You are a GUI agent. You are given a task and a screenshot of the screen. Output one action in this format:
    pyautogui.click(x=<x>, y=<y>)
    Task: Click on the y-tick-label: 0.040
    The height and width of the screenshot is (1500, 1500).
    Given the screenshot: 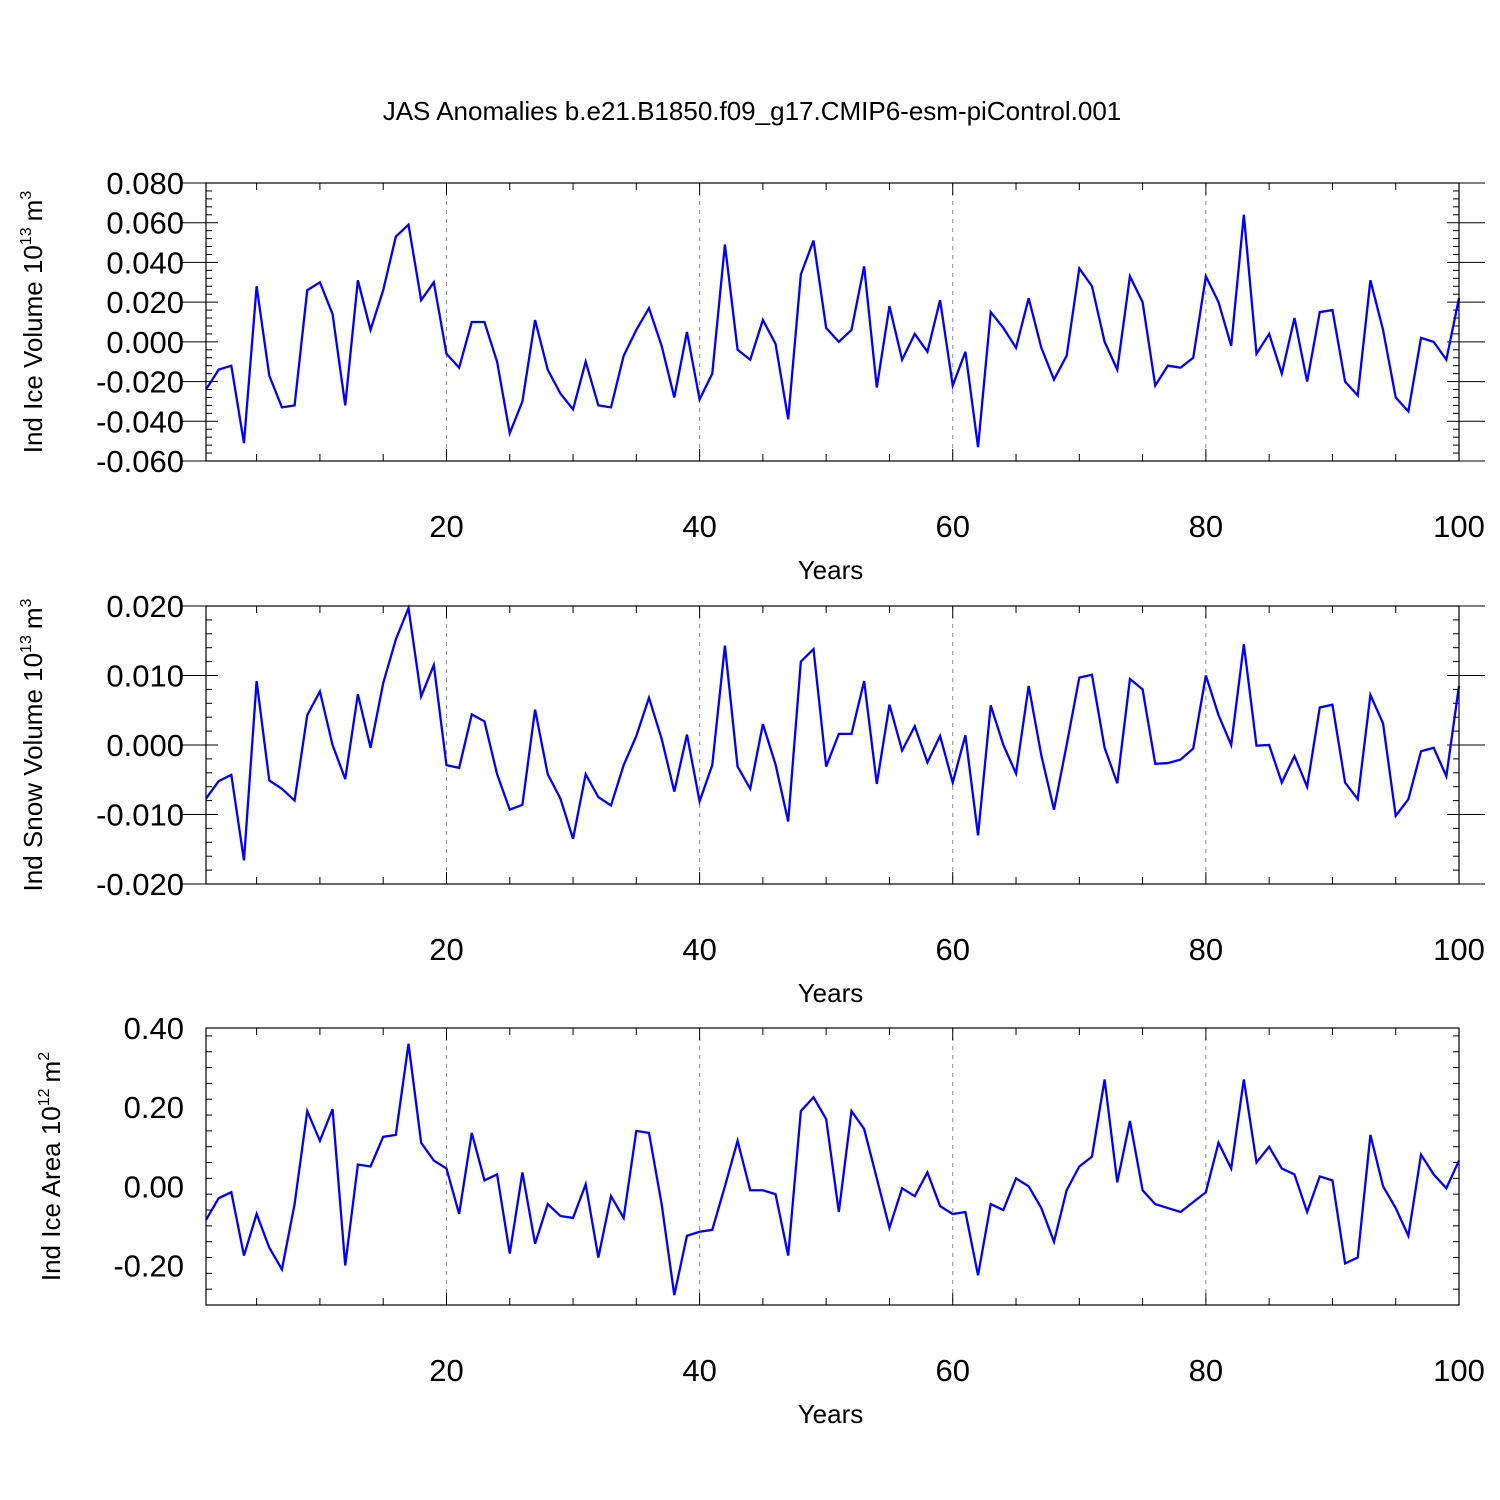 What is the action you would take?
    pyautogui.click(x=145, y=262)
    